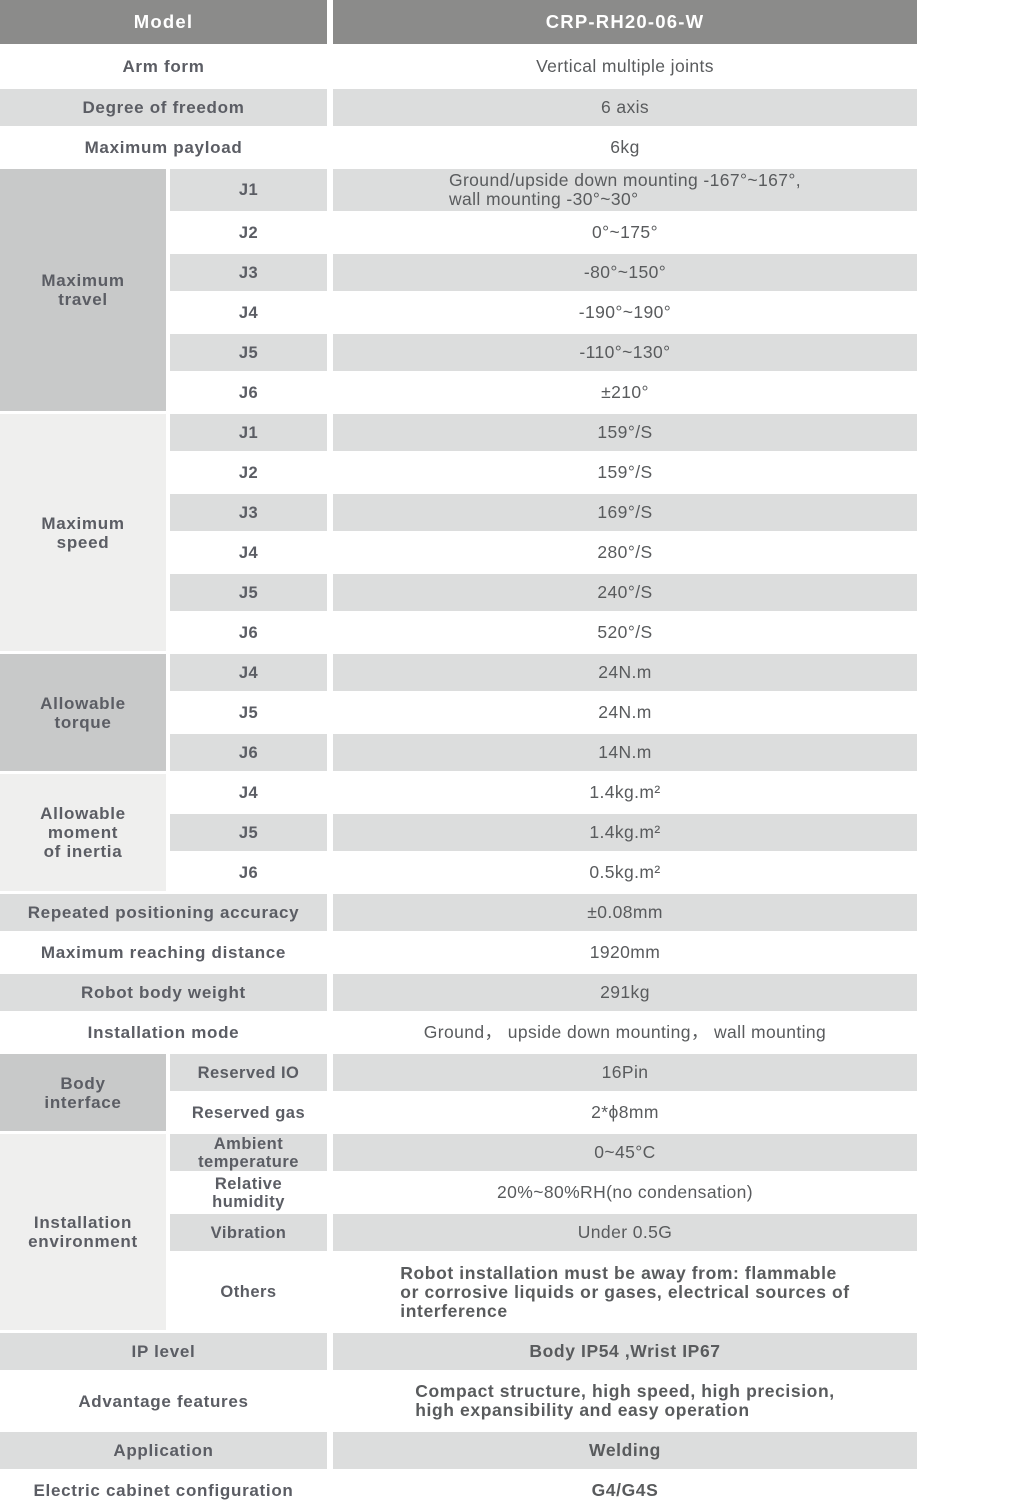  What do you see at coordinates (458, 1490) in the screenshot?
I see `row-electric-cabinet-configuration: Electric cabinet configuration G4/G4S` at bounding box center [458, 1490].